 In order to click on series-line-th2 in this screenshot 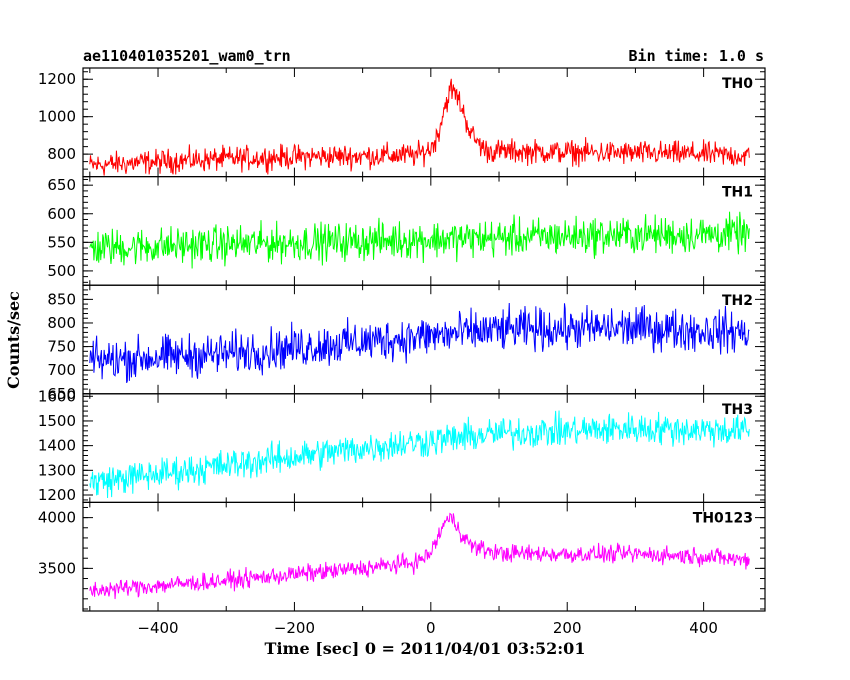, I will do `click(419, 343)`.